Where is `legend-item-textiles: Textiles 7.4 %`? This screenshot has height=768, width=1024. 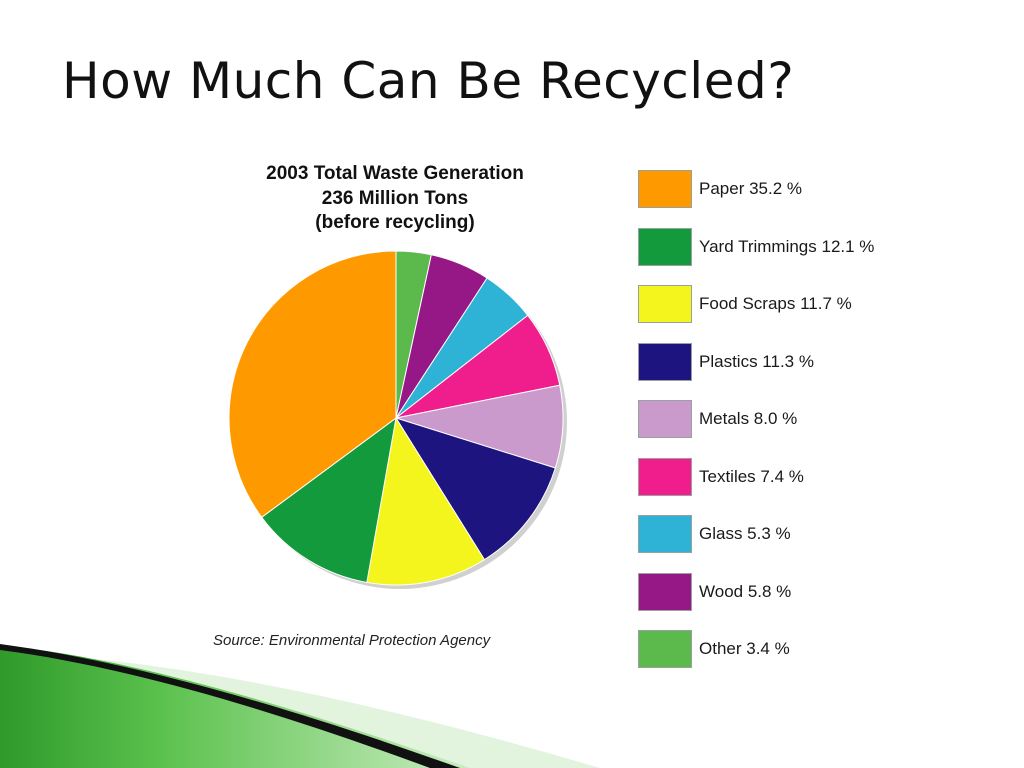
legend-item-textiles: Textiles 7.4 % is located at coordinates (788, 476).